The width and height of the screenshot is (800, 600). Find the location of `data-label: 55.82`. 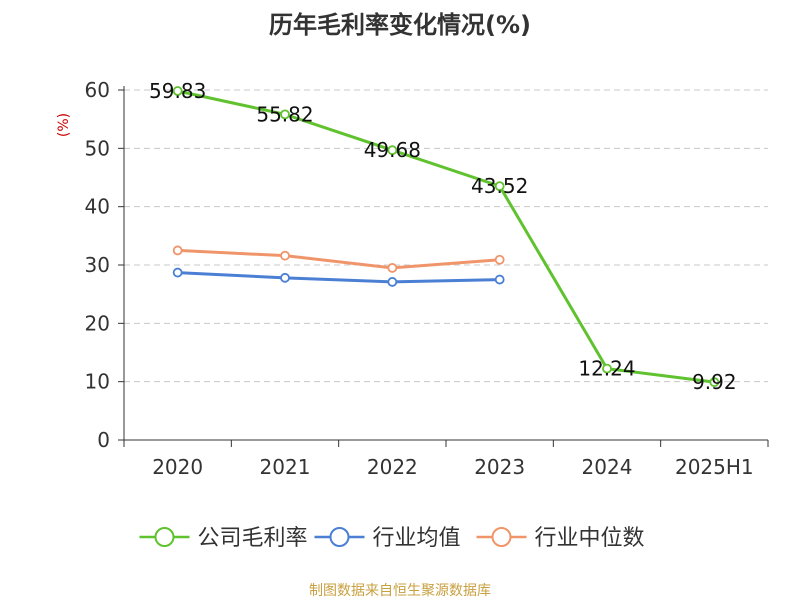

data-label: 55.82 is located at coordinates (284, 114).